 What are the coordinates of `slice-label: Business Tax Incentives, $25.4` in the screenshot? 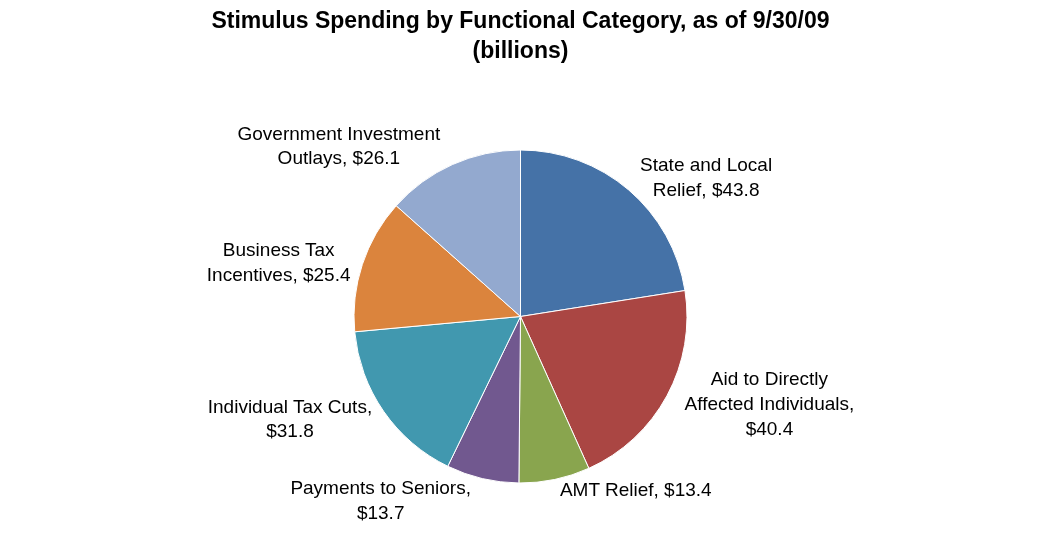 It's located at (278, 262).